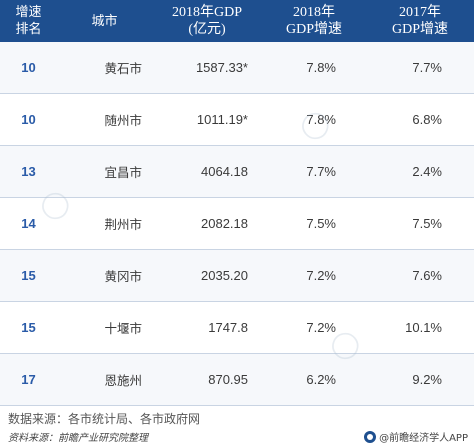 This screenshot has width=474, height=445. Describe the element at coordinates (28, 379) in the screenshot. I see `rank-cell: 17` at that location.